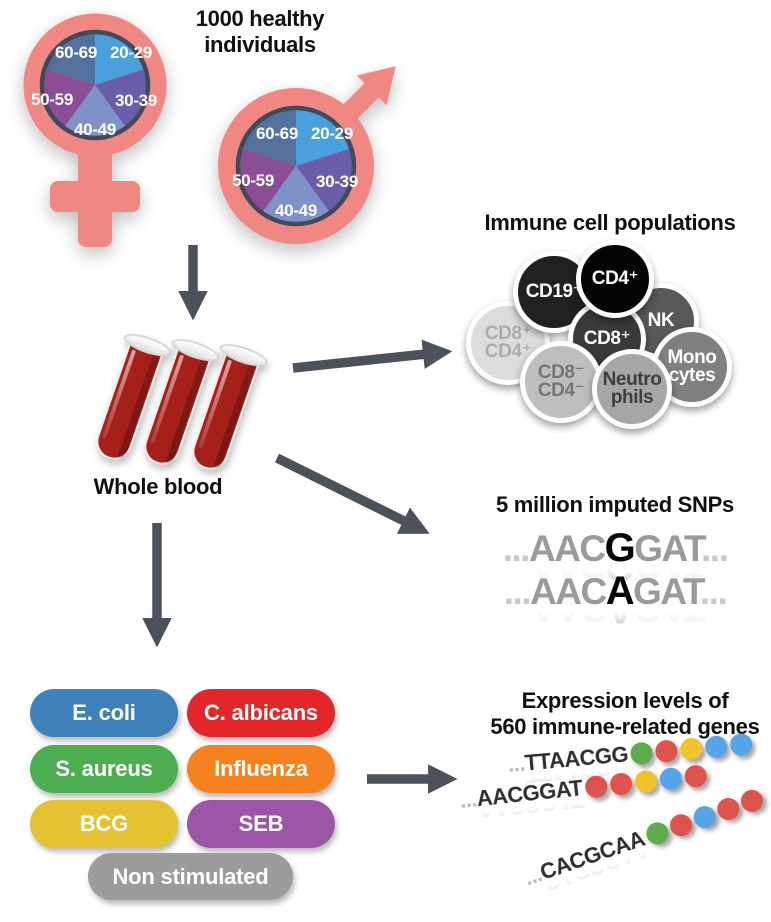 The height and width of the screenshot is (922, 771). I want to click on cell-neutrophils: Neutro phils, so click(632, 389).